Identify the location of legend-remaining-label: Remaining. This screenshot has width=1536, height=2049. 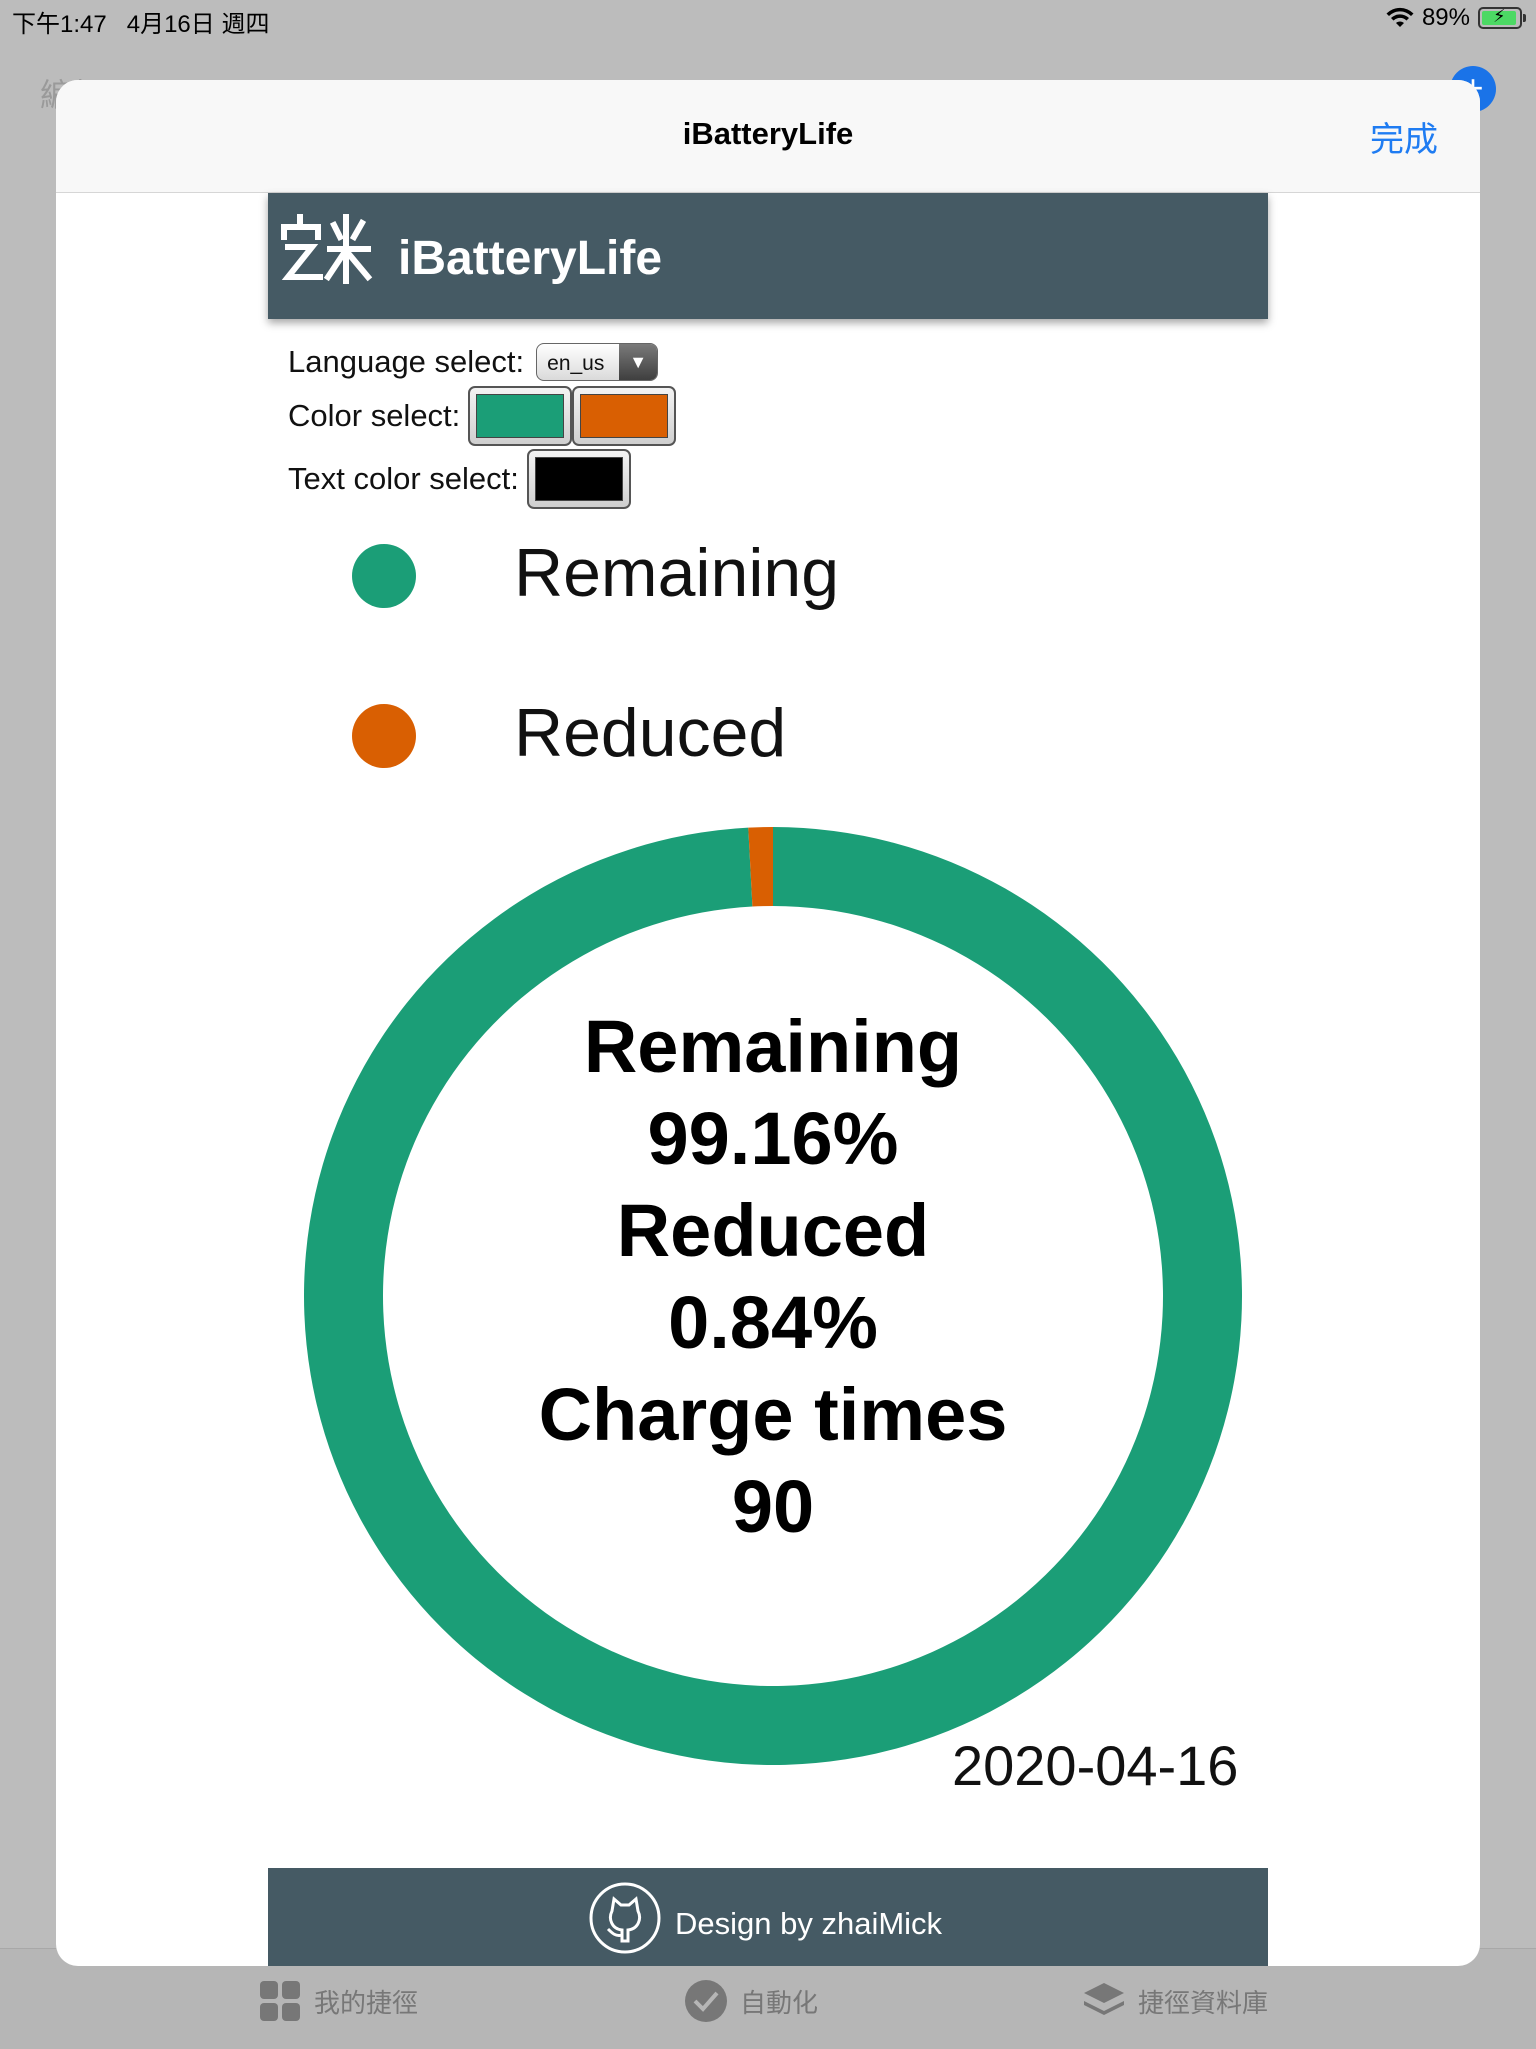
(677, 573).